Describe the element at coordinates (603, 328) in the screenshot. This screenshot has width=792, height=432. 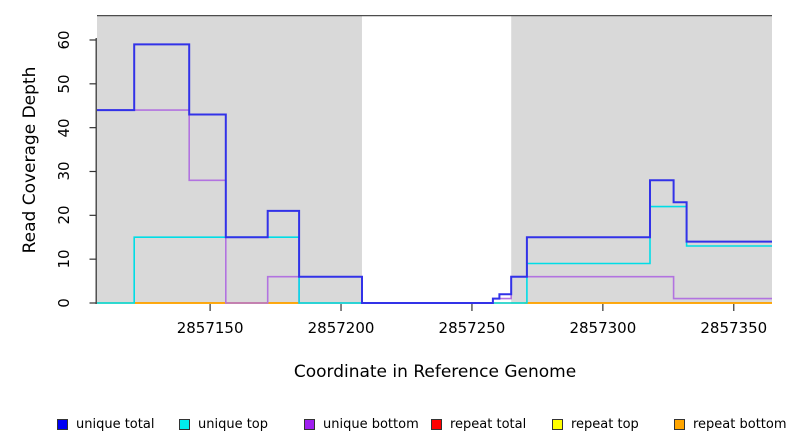
I see `x-tick-label: 2857300` at that location.